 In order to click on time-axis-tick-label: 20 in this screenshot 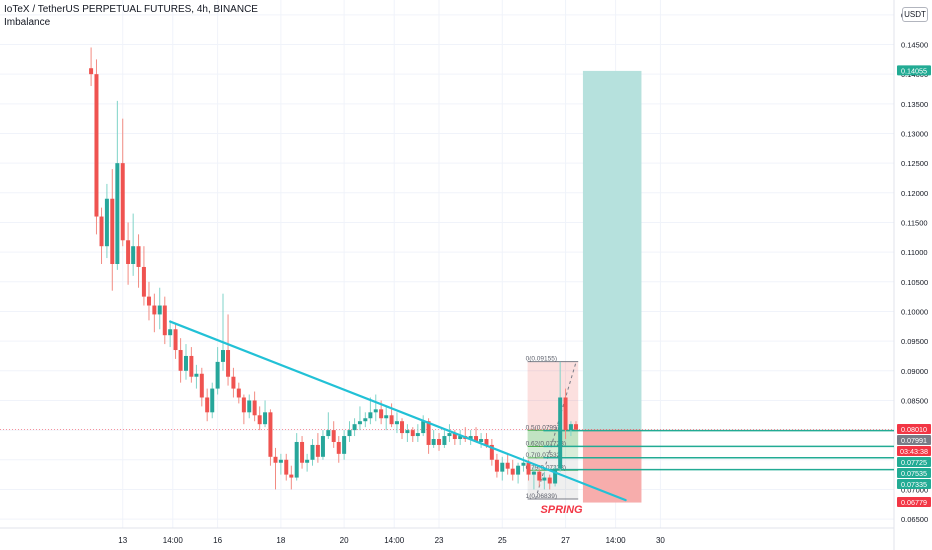, I will do `click(344, 540)`.